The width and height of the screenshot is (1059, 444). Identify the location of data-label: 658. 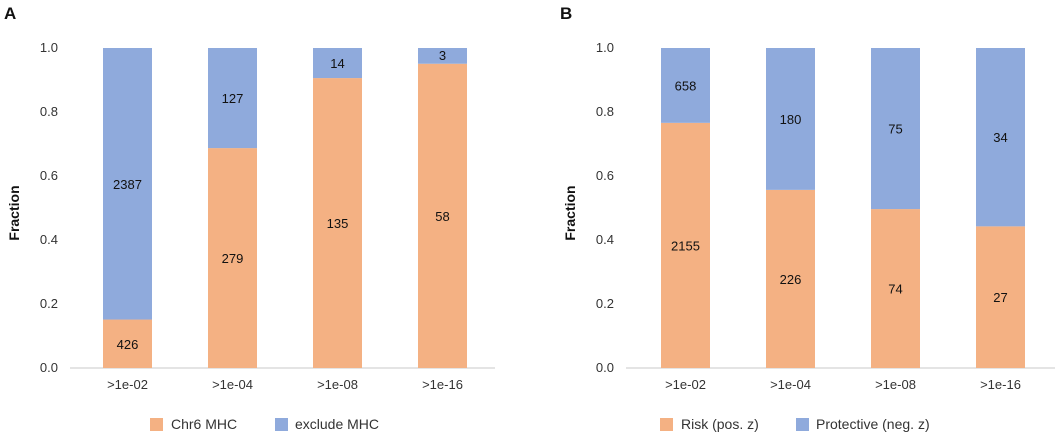
(686, 85).